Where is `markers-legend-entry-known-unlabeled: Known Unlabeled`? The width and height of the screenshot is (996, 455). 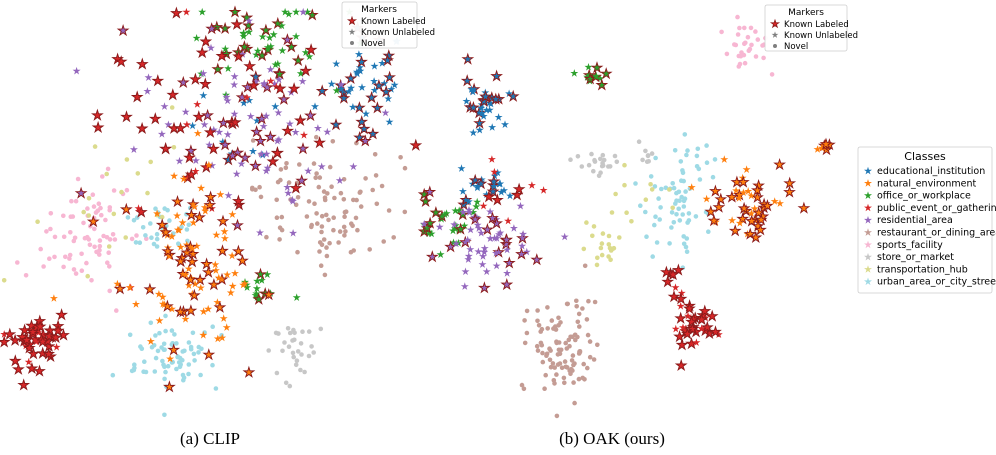 markers-legend-entry-known-unlabeled: Known Unlabeled is located at coordinates (814, 36).